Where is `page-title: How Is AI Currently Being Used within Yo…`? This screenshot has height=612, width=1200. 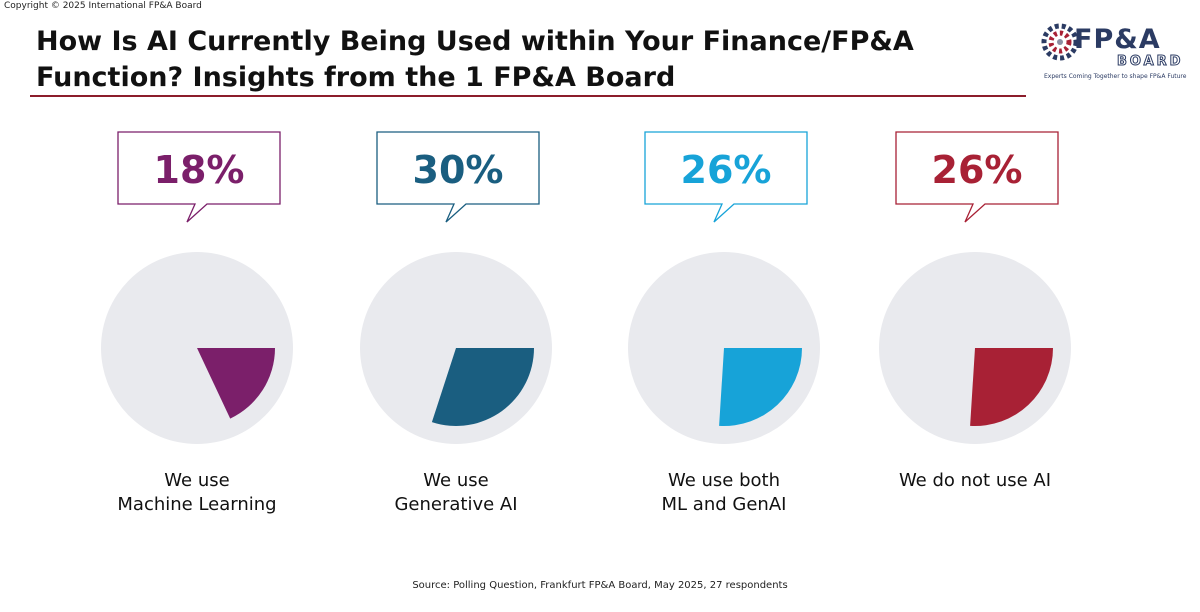
page-title: How Is AI Currently Being Used within Yo… is located at coordinates (526, 60).